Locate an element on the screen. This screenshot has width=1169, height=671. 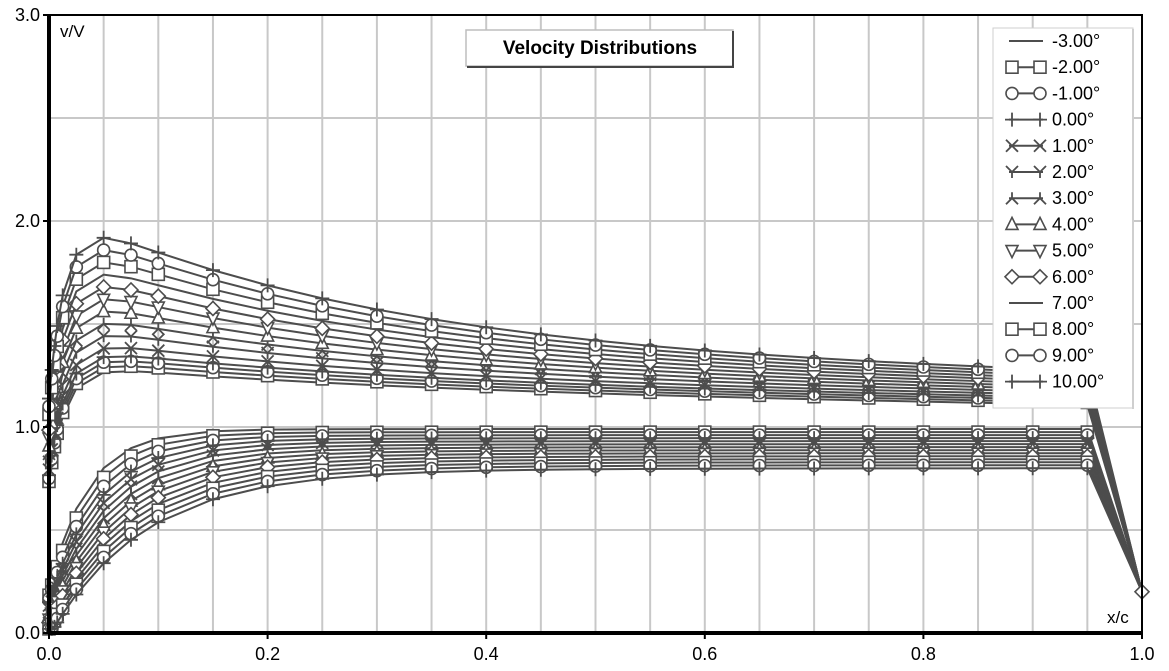
legend-entry: -2.00° is located at coordinates (1052, 67).